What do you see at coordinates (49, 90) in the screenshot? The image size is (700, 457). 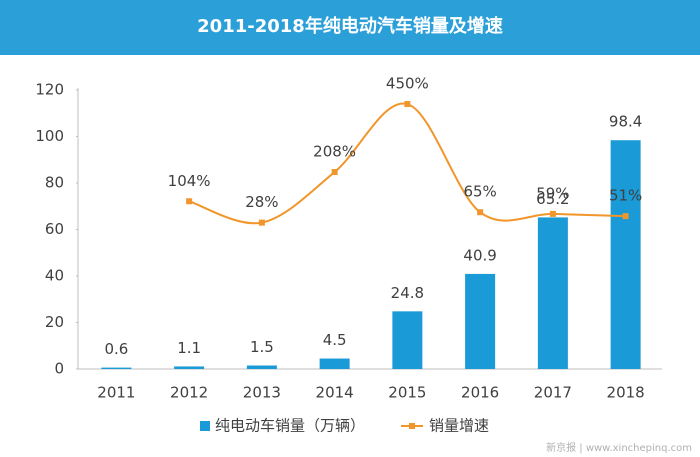 I see `y-tick-label: 120` at bounding box center [49, 90].